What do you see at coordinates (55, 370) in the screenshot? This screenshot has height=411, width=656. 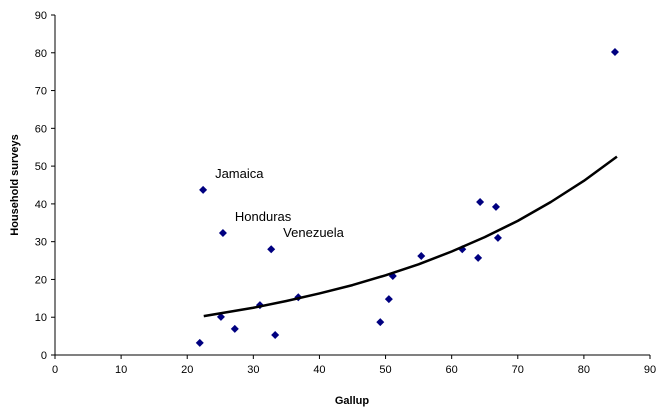 I see `x-tick-label: 0` at bounding box center [55, 370].